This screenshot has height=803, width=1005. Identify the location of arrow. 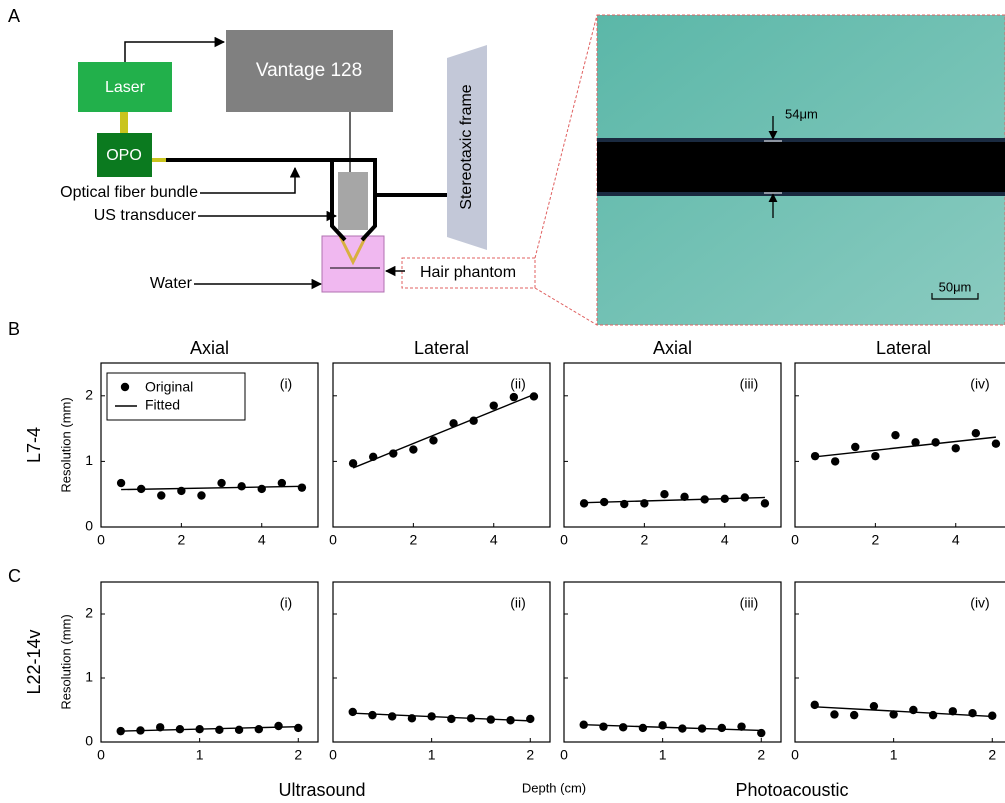
(250, 180).